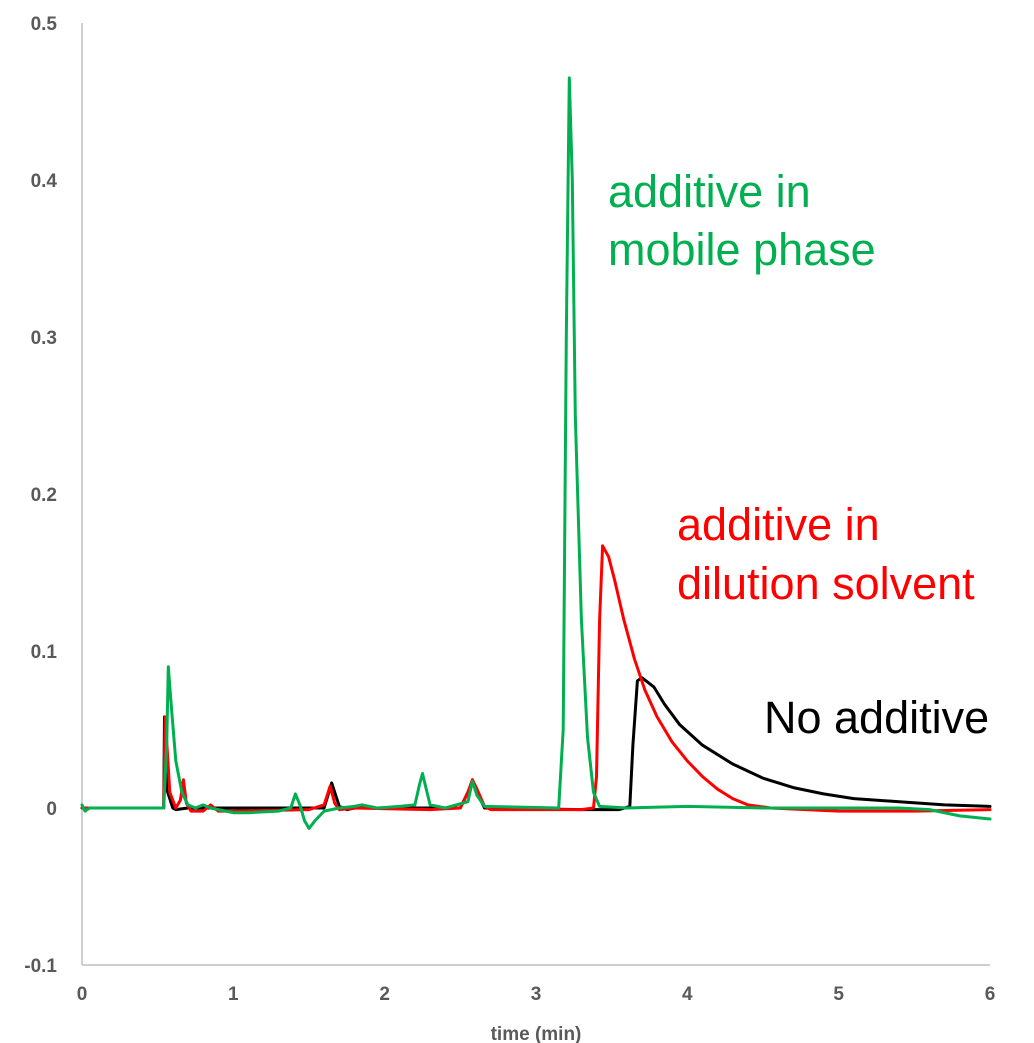  Describe the element at coordinates (44, 181) in the screenshot. I see `y-tick-label: 0.4` at that location.